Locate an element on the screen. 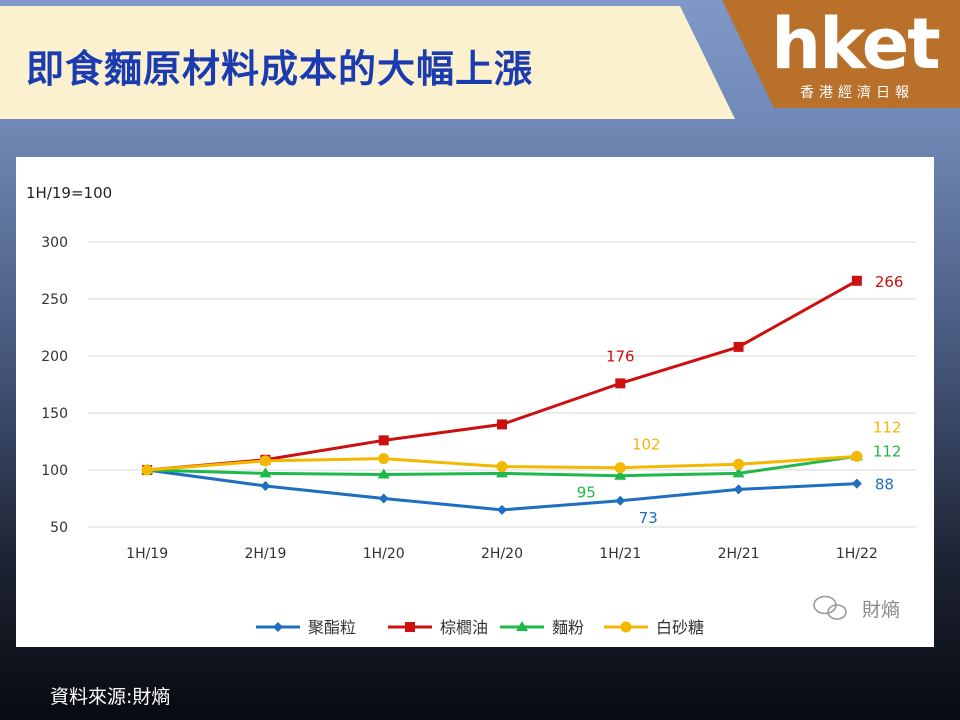 The width and height of the screenshot is (960, 720). legend-label: 白砂糖 is located at coordinates (680, 627).